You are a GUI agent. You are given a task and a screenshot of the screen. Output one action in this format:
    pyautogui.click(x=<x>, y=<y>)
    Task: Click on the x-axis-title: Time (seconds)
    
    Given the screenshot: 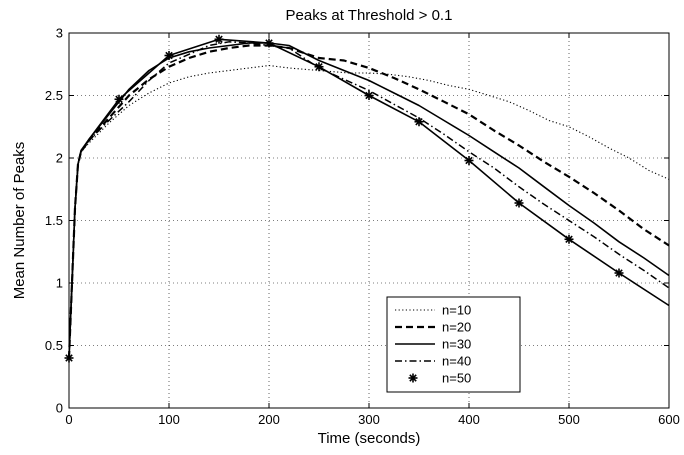 What is the action you would take?
    pyautogui.click(x=369, y=438)
    